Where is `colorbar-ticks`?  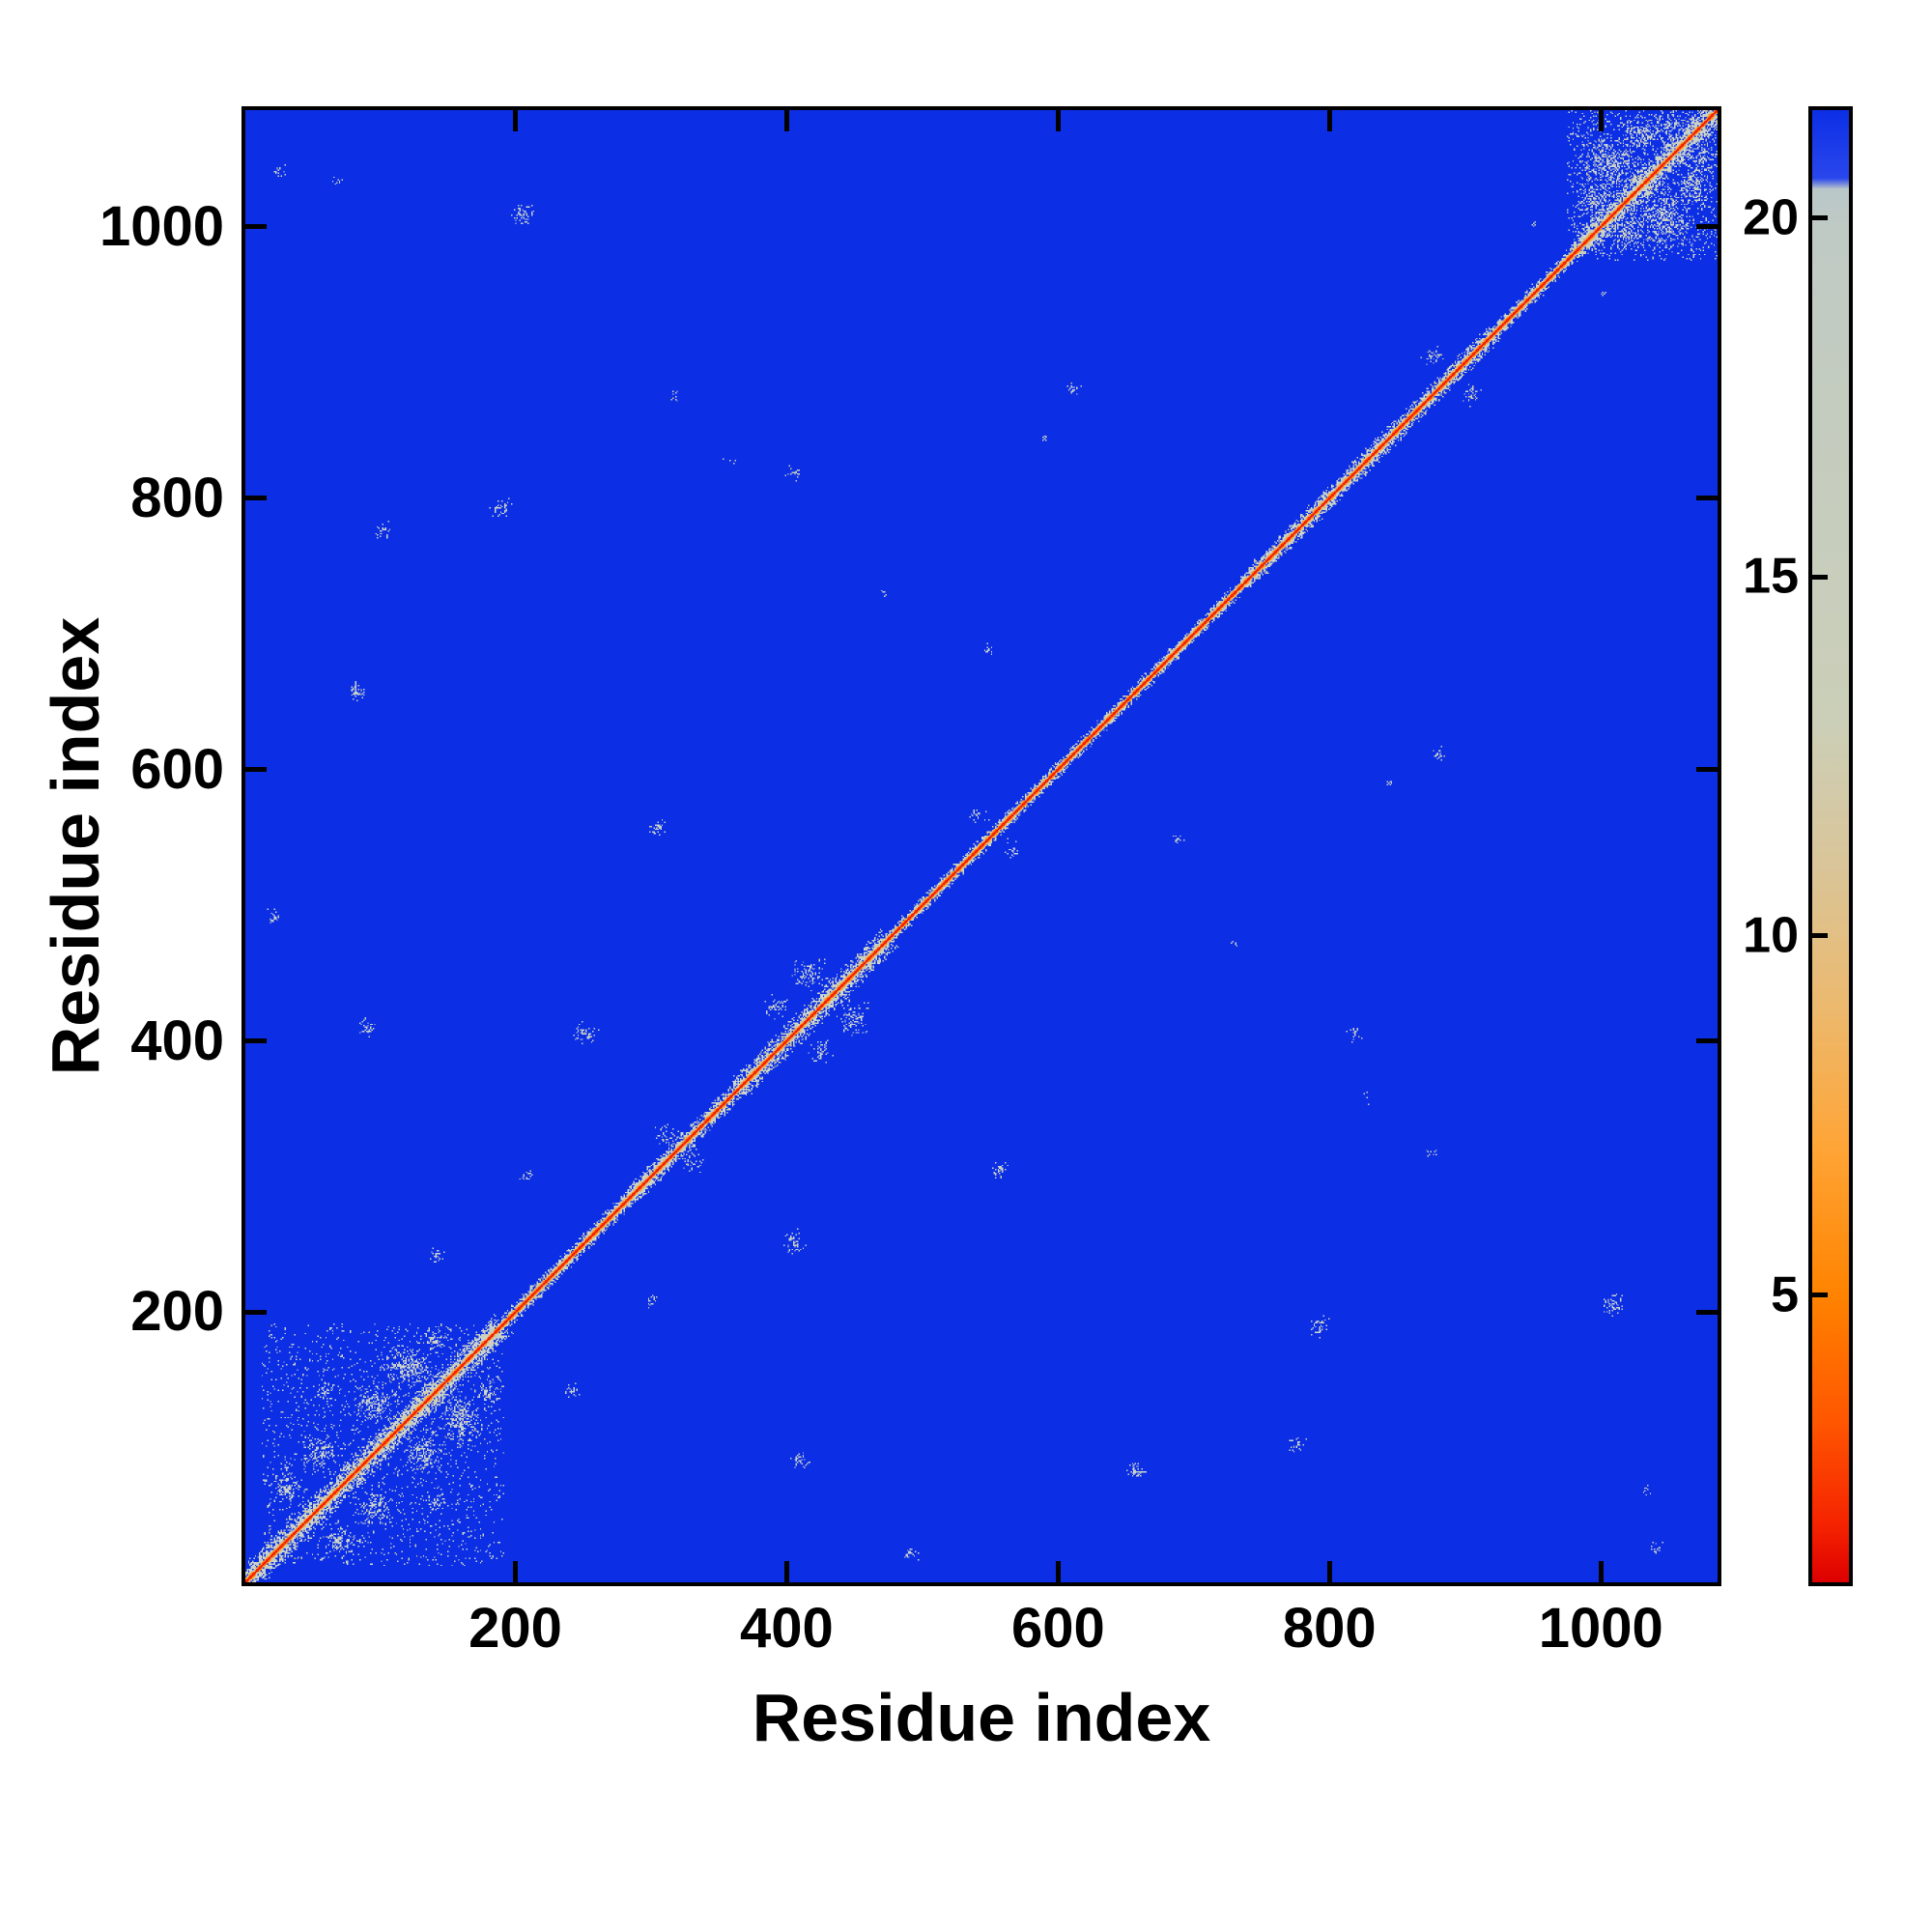
colorbar-ticks is located at coordinates (1830, 846).